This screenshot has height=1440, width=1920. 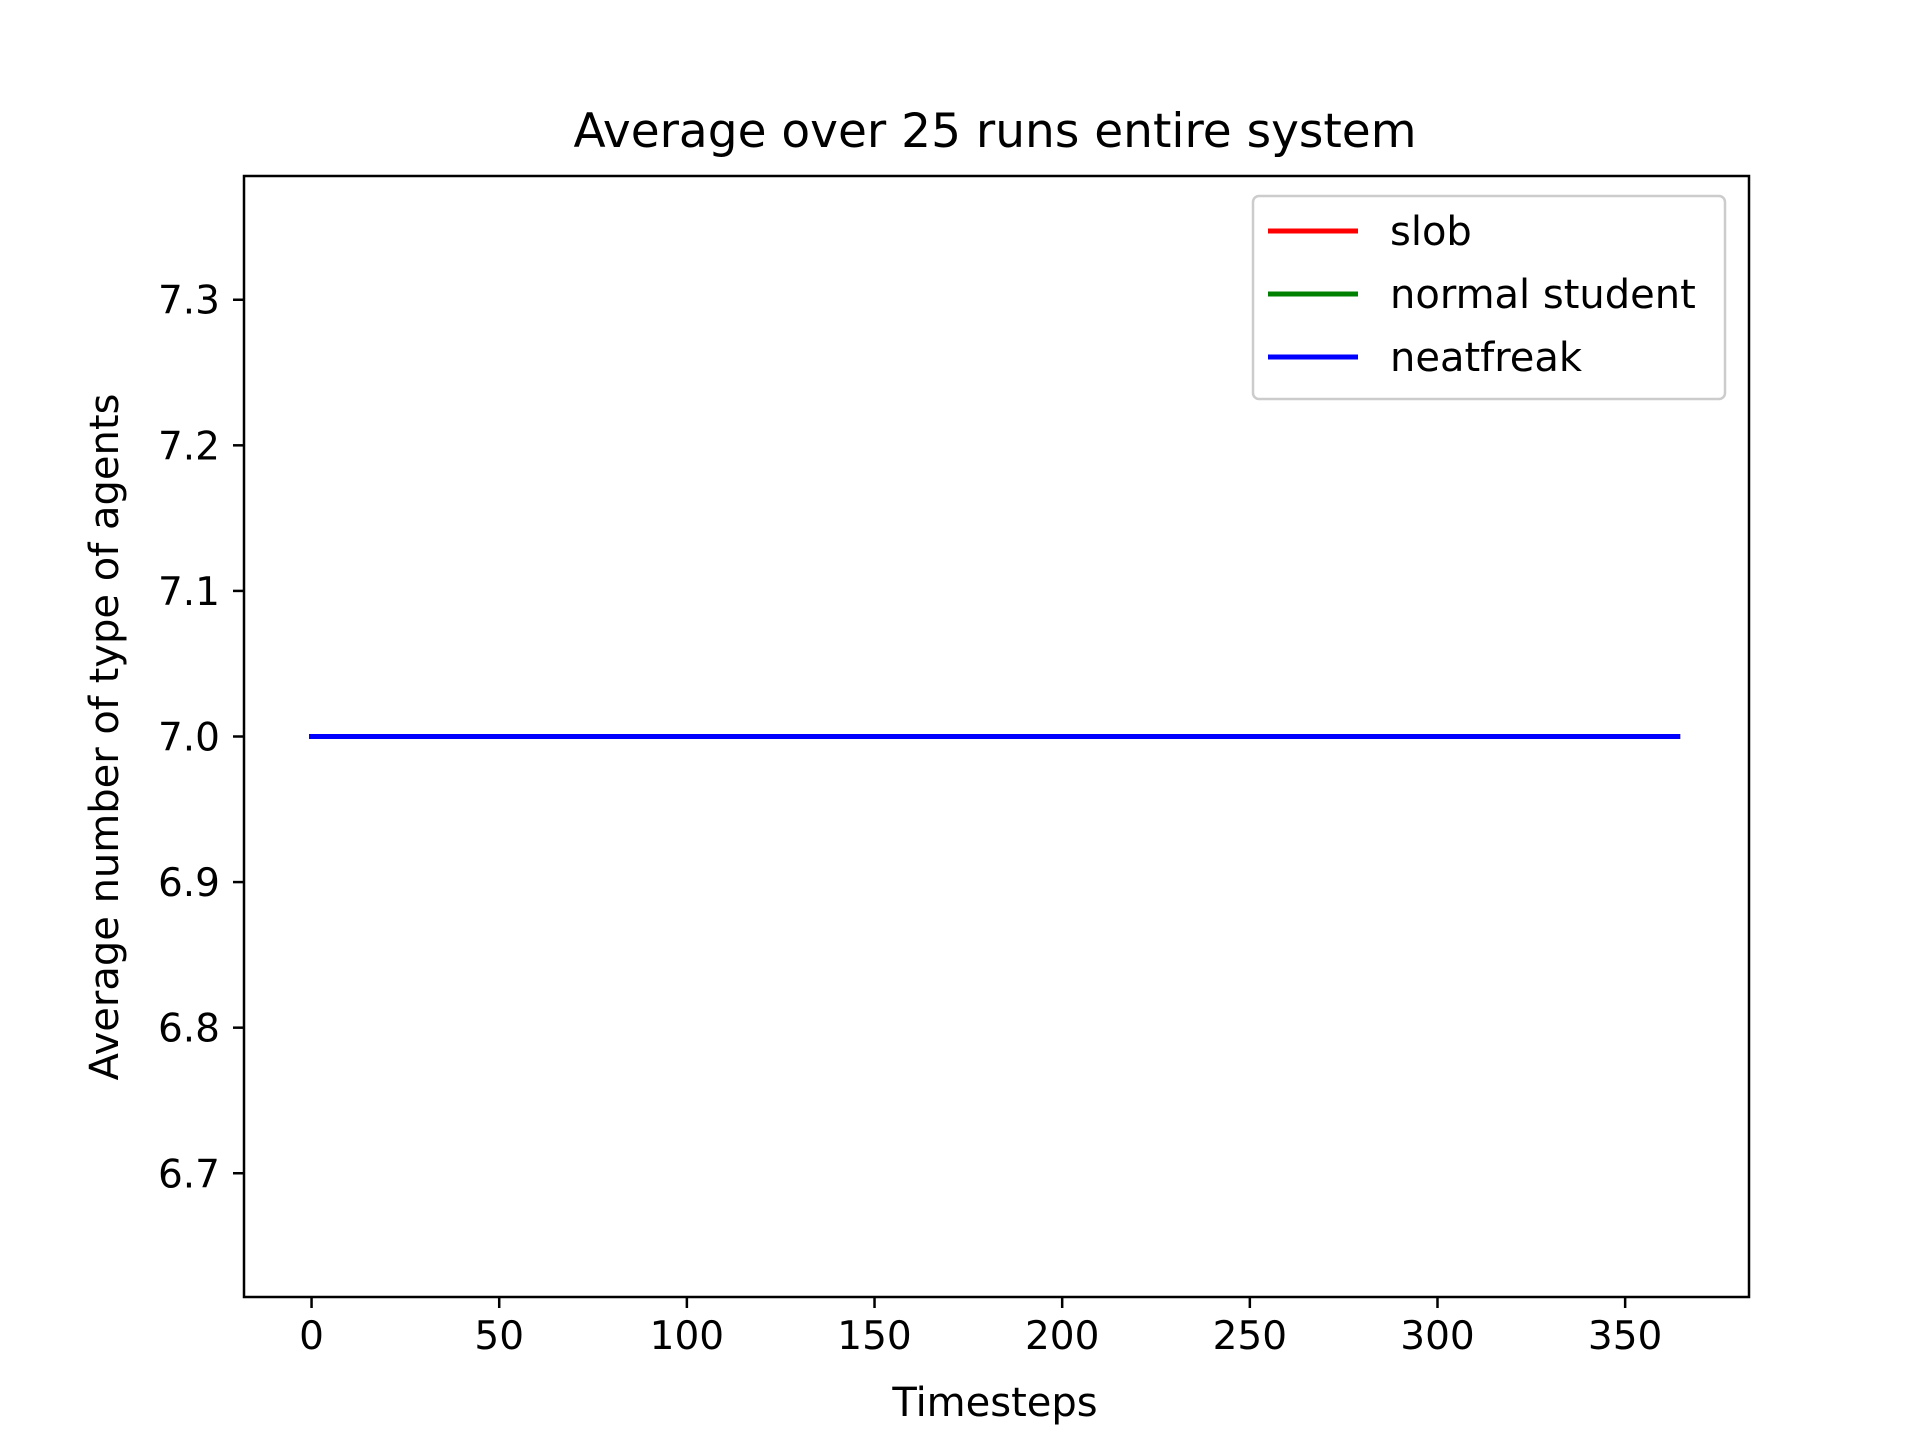 I want to click on y-axis-ticks: 6.7 6.8 6.9 7.0 7.1 7.2 7.3, so click(x=201, y=738).